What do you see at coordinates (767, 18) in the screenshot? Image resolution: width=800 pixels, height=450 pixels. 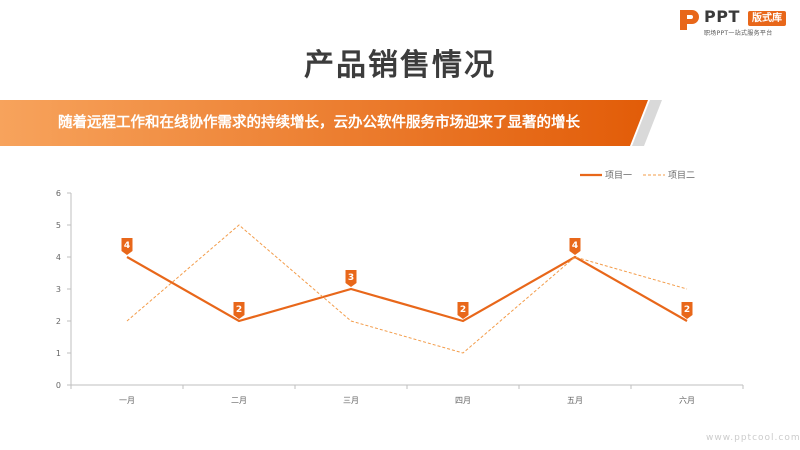 I see `logo-badge: 版式库` at bounding box center [767, 18].